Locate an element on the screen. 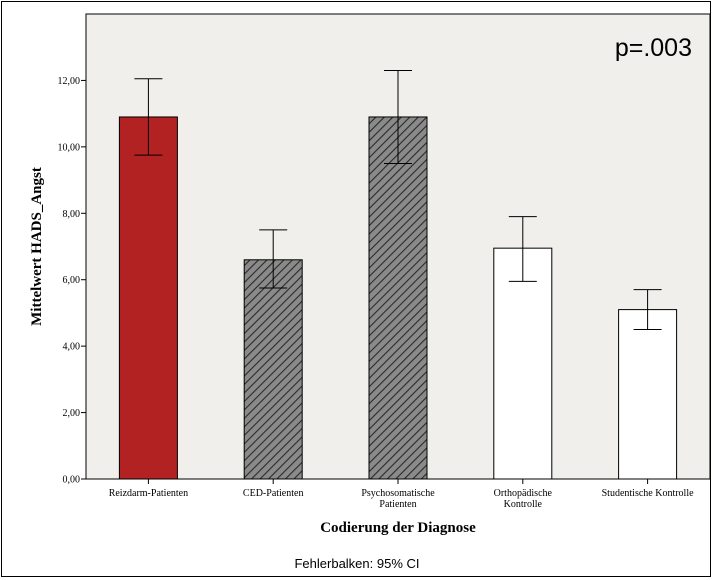 The height and width of the screenshot is (580, 714). y-tick-label: 2,00 is located at coordinates (72, 413).